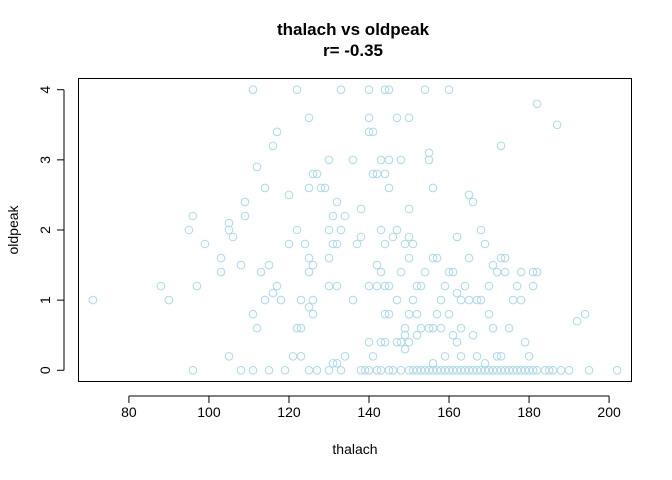  I want to click on x-tick-label: 140, so click(369, 412).